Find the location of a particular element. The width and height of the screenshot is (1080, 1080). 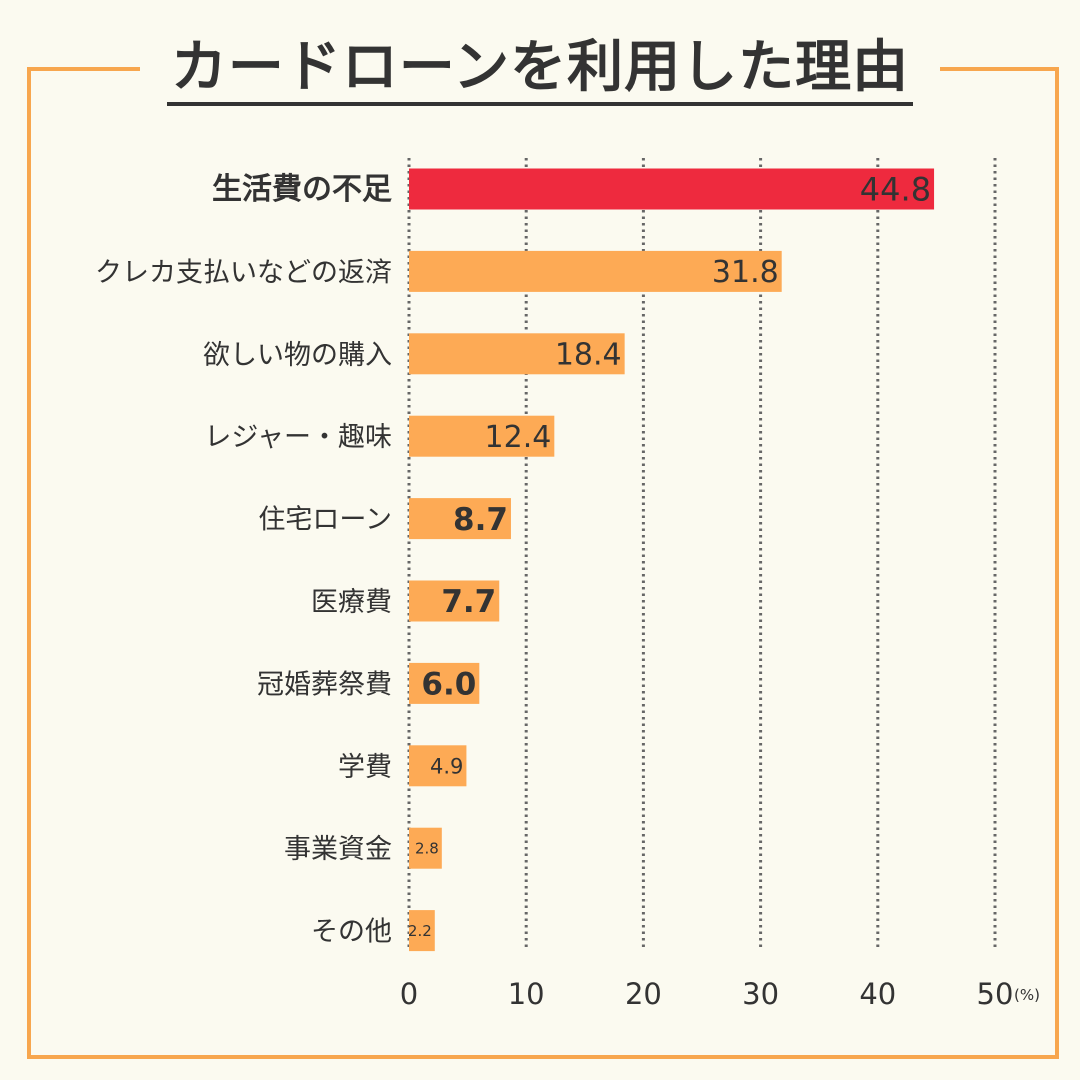

value-label-8: 2.8 is located at coordinates (427, 849).